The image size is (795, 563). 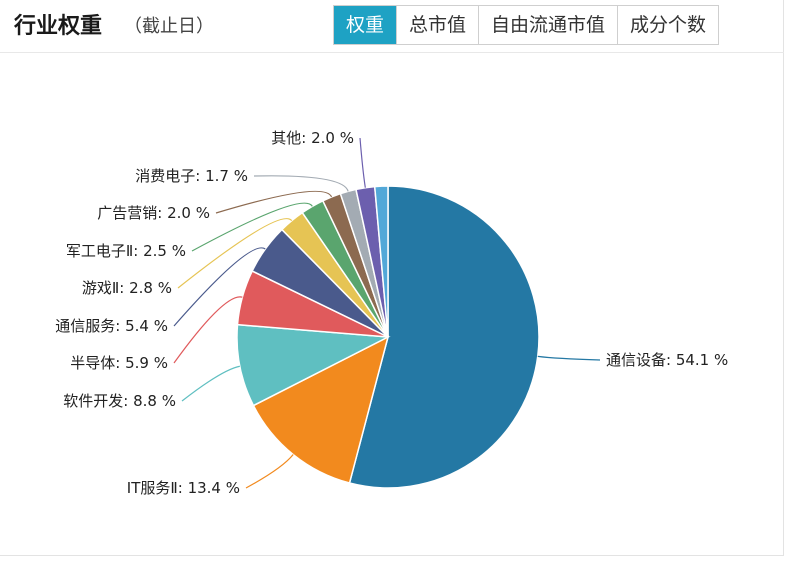 What do you see at coordinates (58, 26) in the screenshot?
I see `panel-title: 行业权重` at bounding box center [58, 26].